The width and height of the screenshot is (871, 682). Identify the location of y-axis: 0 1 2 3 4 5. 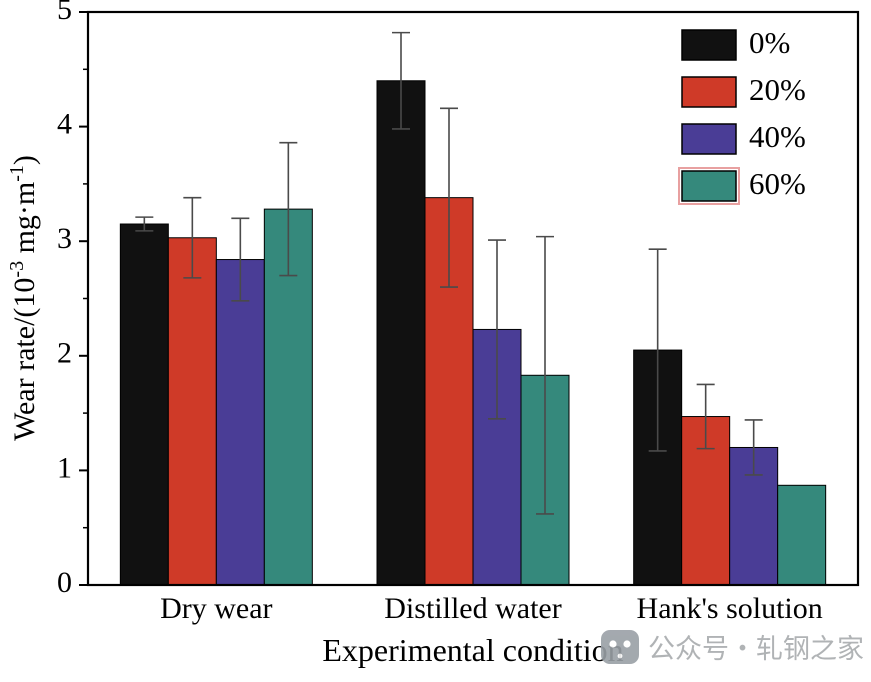
(72, 299).